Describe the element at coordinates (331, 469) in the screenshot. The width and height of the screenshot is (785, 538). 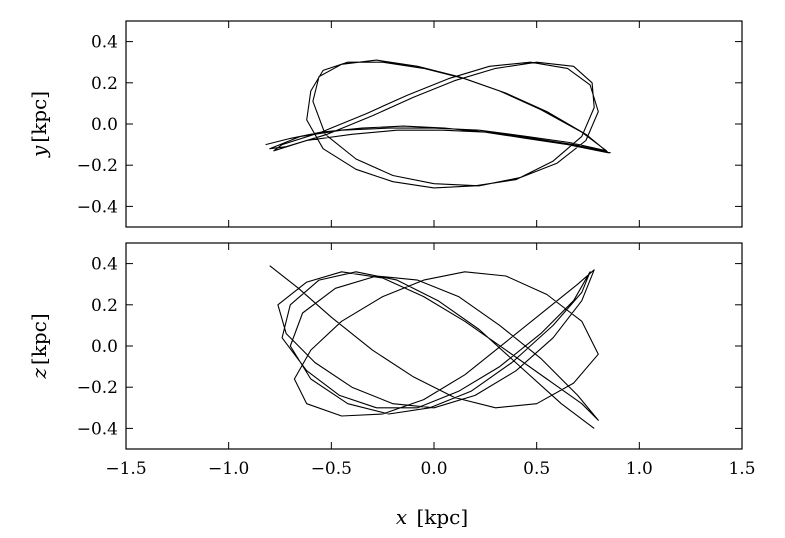
I see `x-tick-label: −0.5` at that location.